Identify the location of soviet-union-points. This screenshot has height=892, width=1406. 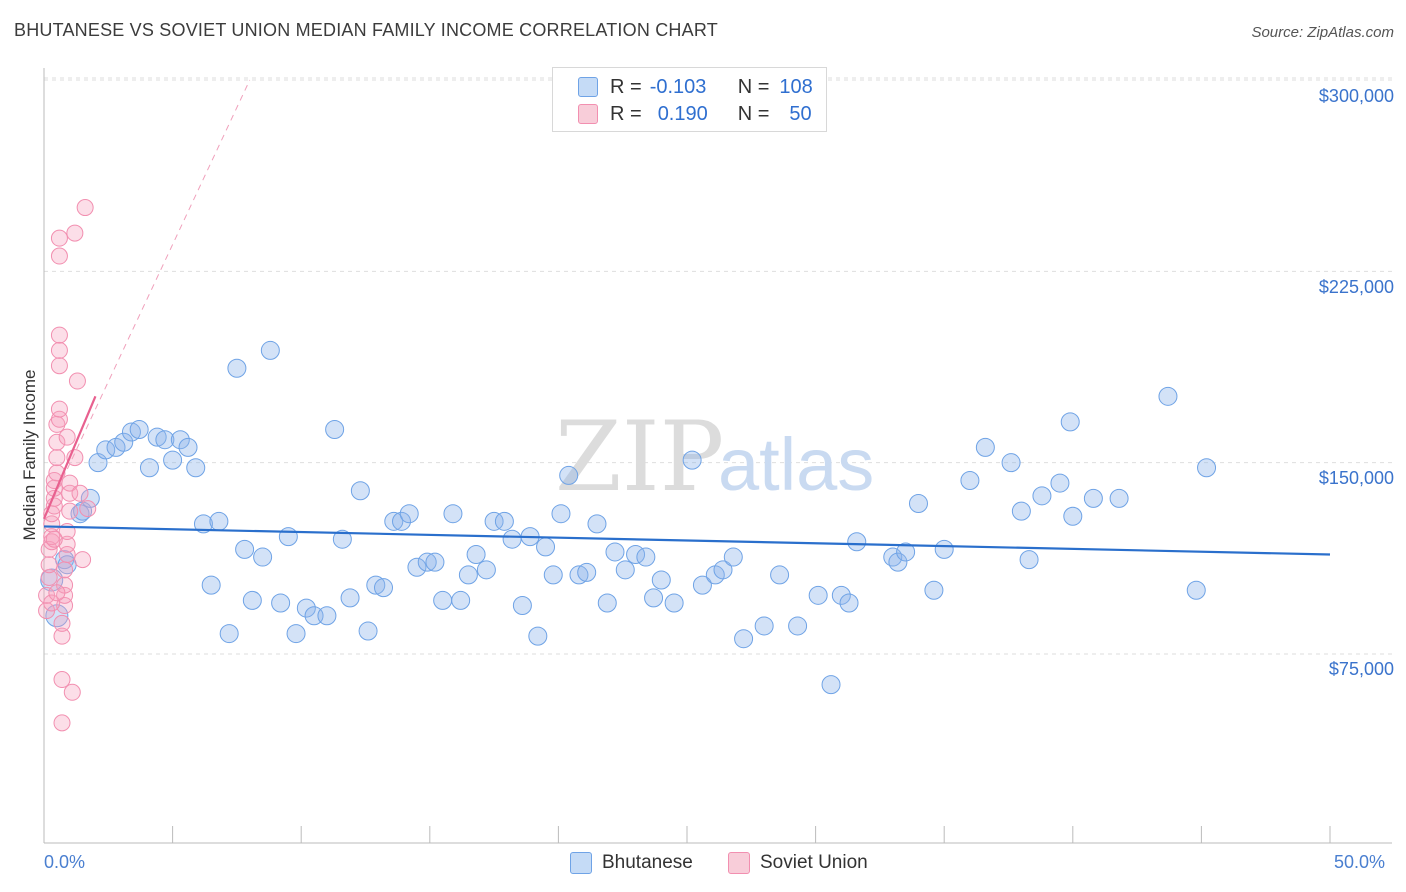
(67, 465).